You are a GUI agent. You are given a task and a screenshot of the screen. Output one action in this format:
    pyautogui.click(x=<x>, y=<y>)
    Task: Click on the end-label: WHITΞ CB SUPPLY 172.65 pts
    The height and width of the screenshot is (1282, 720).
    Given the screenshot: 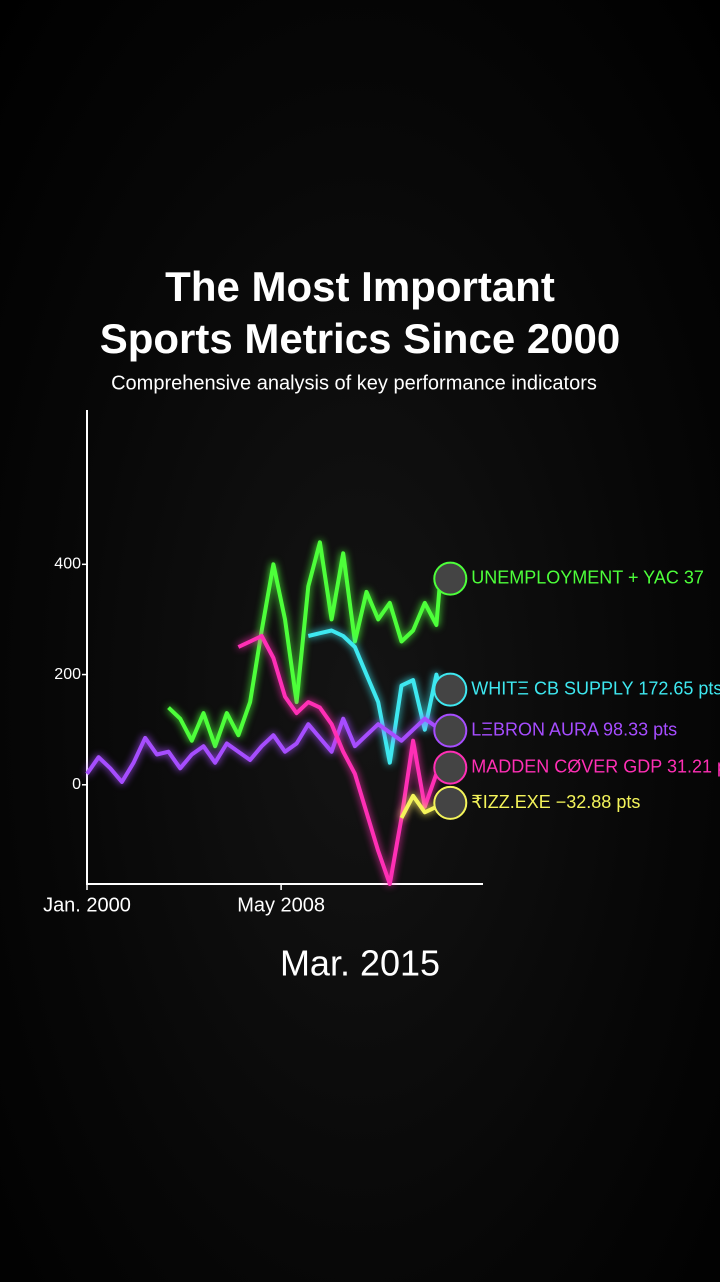 What is the action you would take?
    pyautogui.click(x=595, y=688)
    